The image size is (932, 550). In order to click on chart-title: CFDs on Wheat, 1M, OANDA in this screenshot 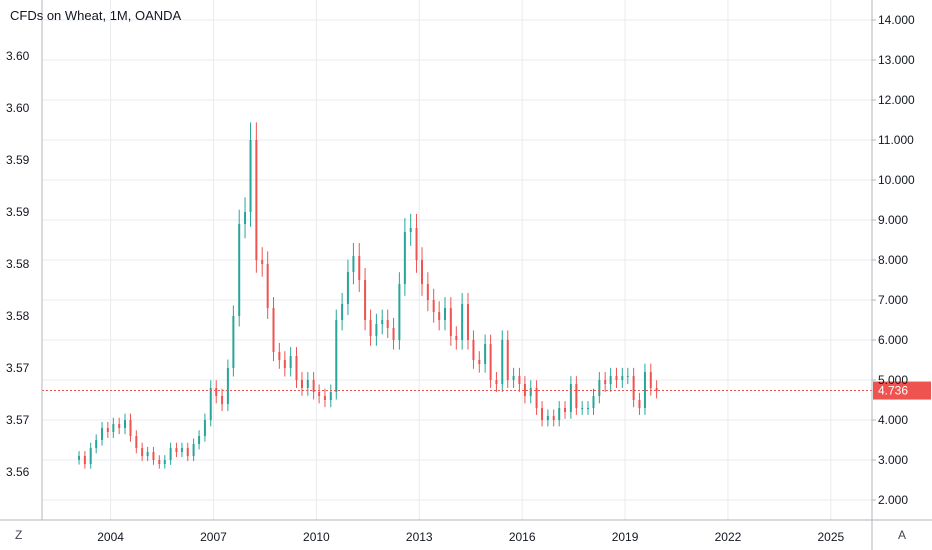, I will do `click(96, 15)`.